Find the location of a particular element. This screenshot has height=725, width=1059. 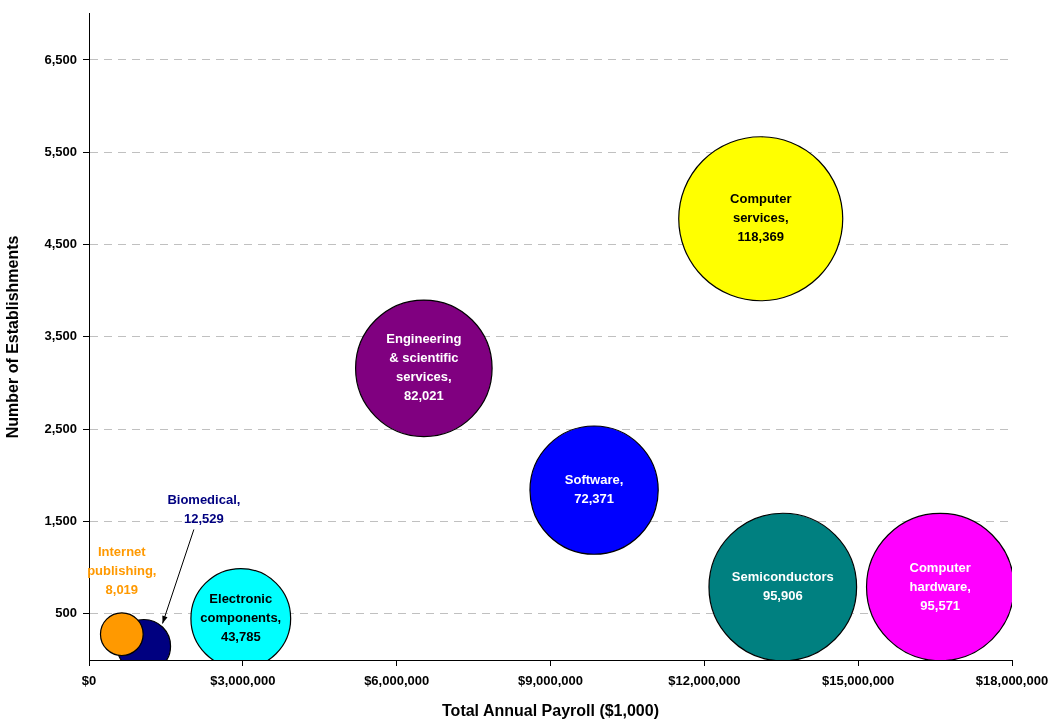

x-tick-label: $0 is located at coordinates (89, 681).